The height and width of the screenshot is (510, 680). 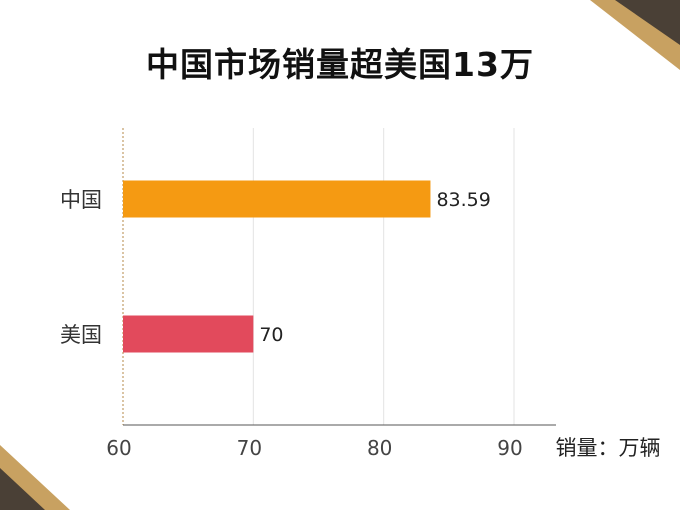 I want to click on category-label: 美国, so click(x=81, y=335).